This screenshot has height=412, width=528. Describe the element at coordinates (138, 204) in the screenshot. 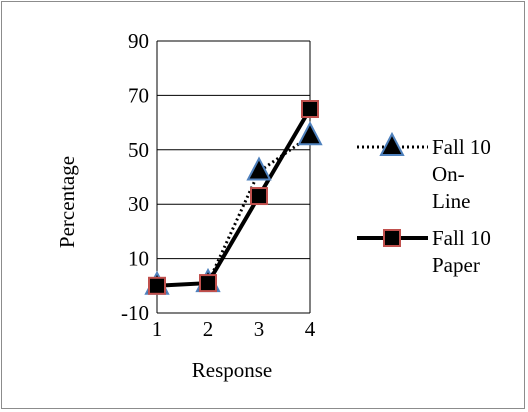

I see `y-tick-label: 30` at that location.